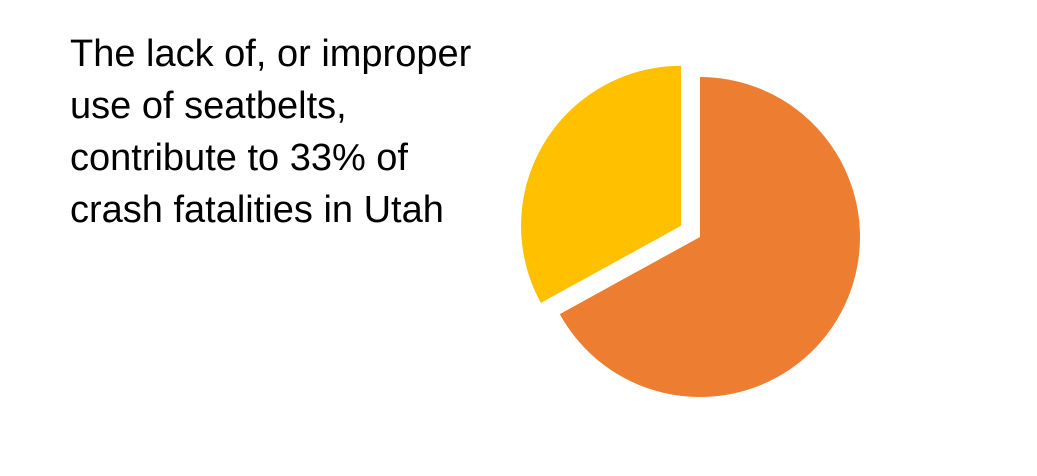 The width and height of the screenshot is (1037, 476). Describe the element at coordinates (271, 54) in the screenshot. I see `caption-line-1: The lack of, or improper` at that location.